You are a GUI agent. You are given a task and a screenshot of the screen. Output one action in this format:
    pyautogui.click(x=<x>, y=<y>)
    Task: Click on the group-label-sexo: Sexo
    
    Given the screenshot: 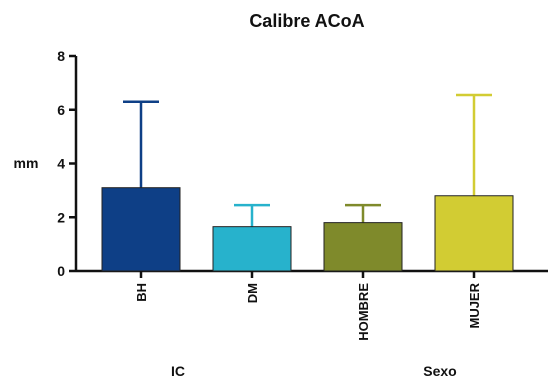 What is the action you would take?
    pyautogui.click(x=439, y=371)
    